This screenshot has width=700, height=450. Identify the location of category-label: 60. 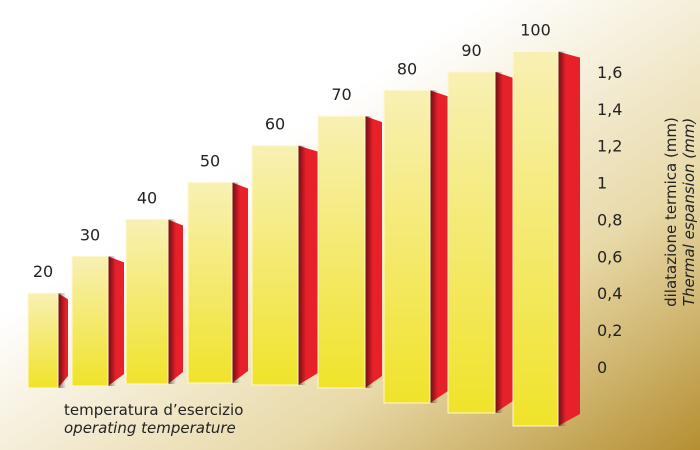
(275, 124).